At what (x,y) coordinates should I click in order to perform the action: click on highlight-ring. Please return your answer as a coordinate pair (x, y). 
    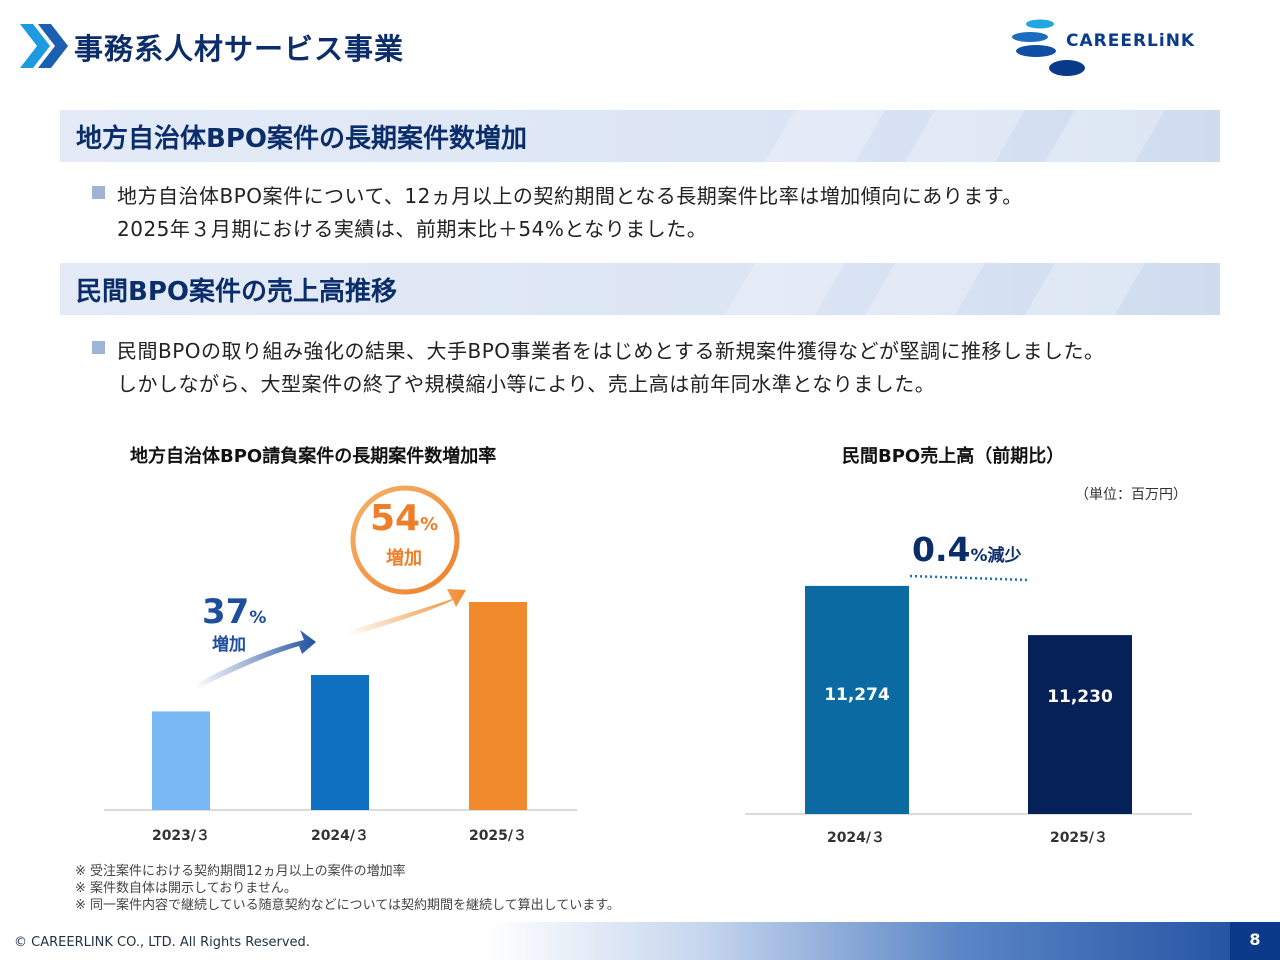
    Looking at the image, I should click on (405, 540).